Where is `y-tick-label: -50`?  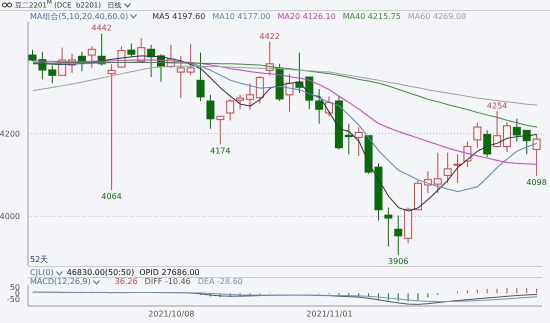 y-tick-label: -50 is located at coordinates (13, 299).